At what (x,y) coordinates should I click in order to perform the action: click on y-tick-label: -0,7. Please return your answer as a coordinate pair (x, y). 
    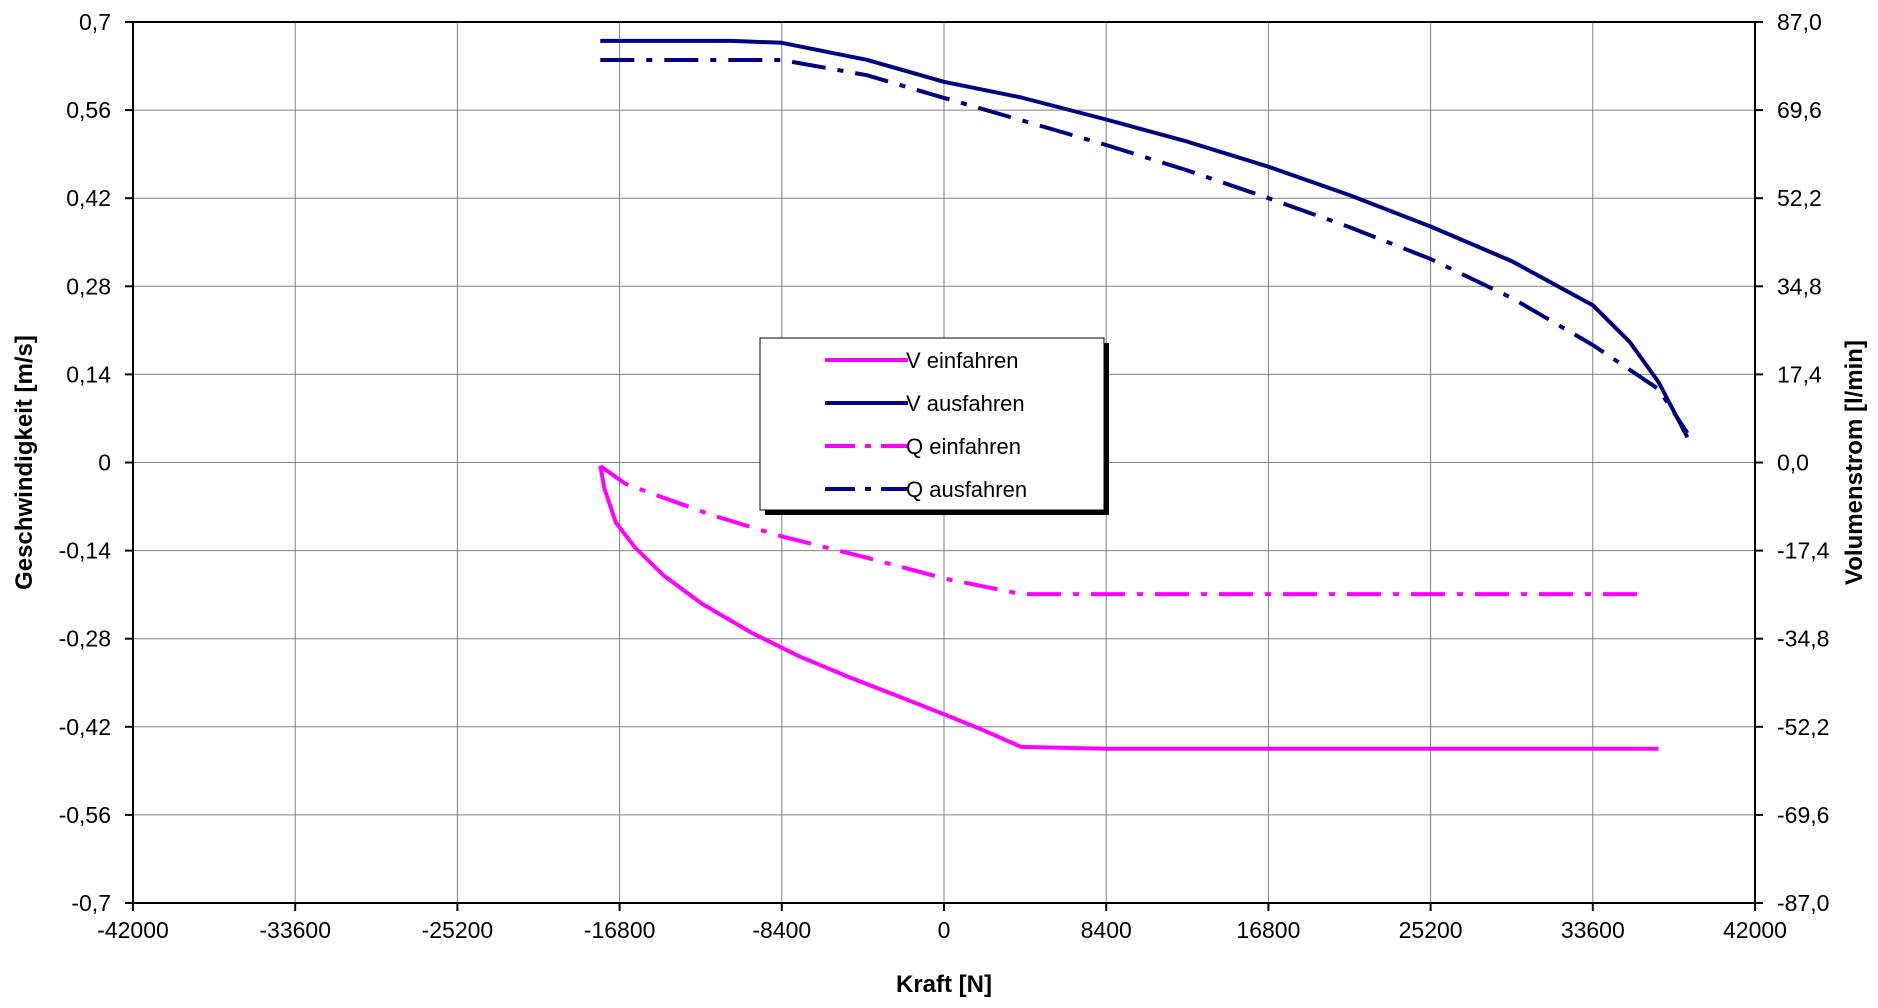
    Looking at the image, I should click on (91, 903).